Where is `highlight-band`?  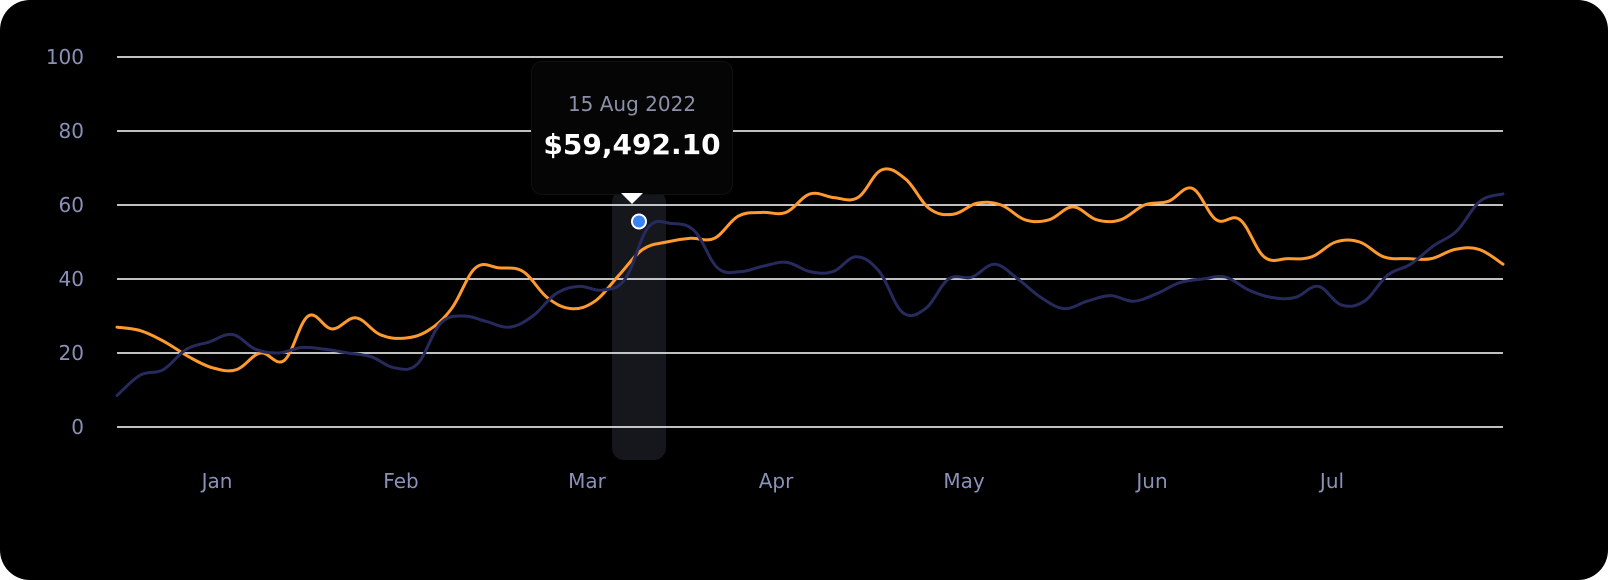 highlight-band is located at coordinates (639, 325).